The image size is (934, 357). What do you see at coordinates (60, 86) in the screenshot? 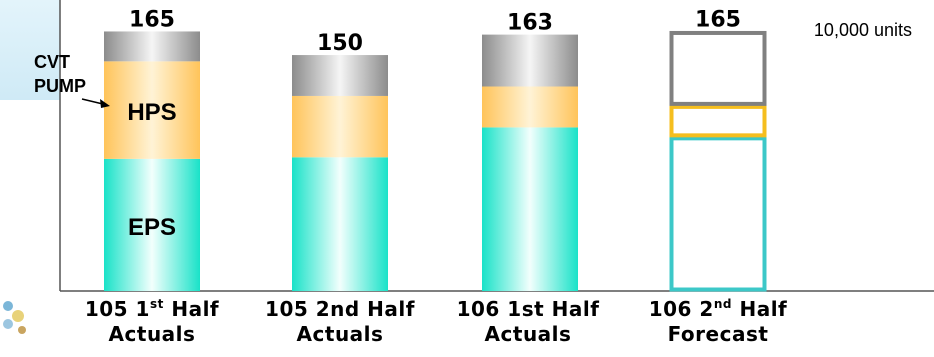
I see `cvt-label-line2: PUMP` at bounding box center [60, 86].